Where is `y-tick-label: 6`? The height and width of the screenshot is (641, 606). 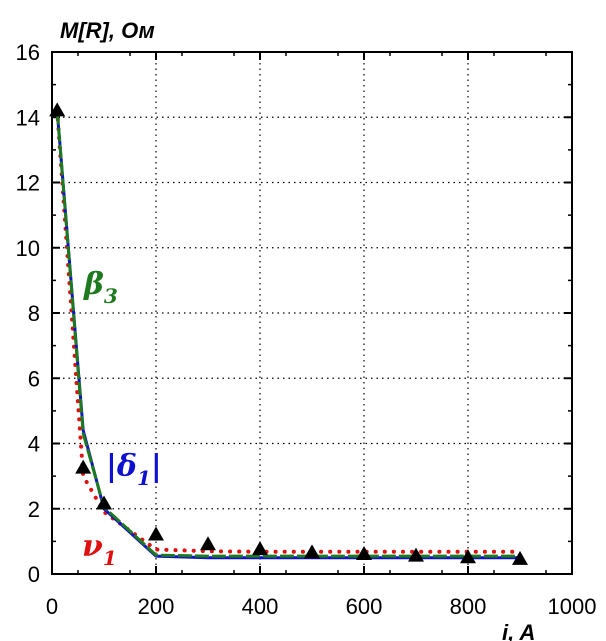 y-tick-label: 6 is located at coordinates (34, 378).